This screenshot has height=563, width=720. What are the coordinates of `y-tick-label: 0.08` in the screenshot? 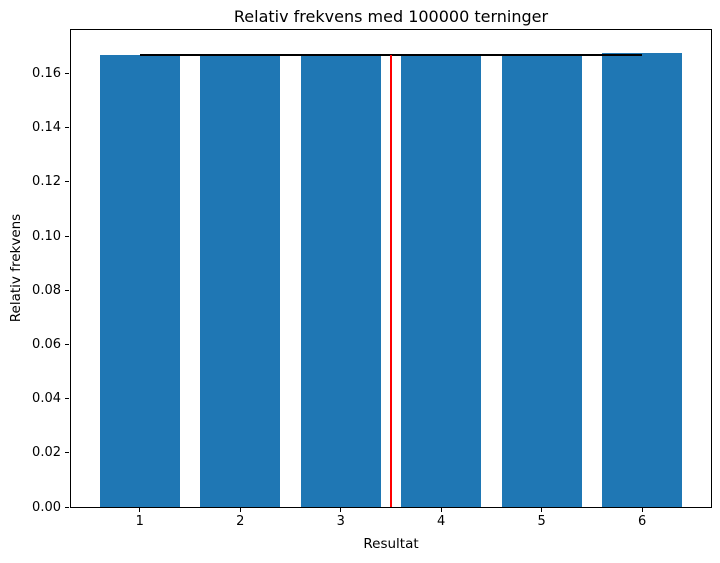 It's located at (46, 290).